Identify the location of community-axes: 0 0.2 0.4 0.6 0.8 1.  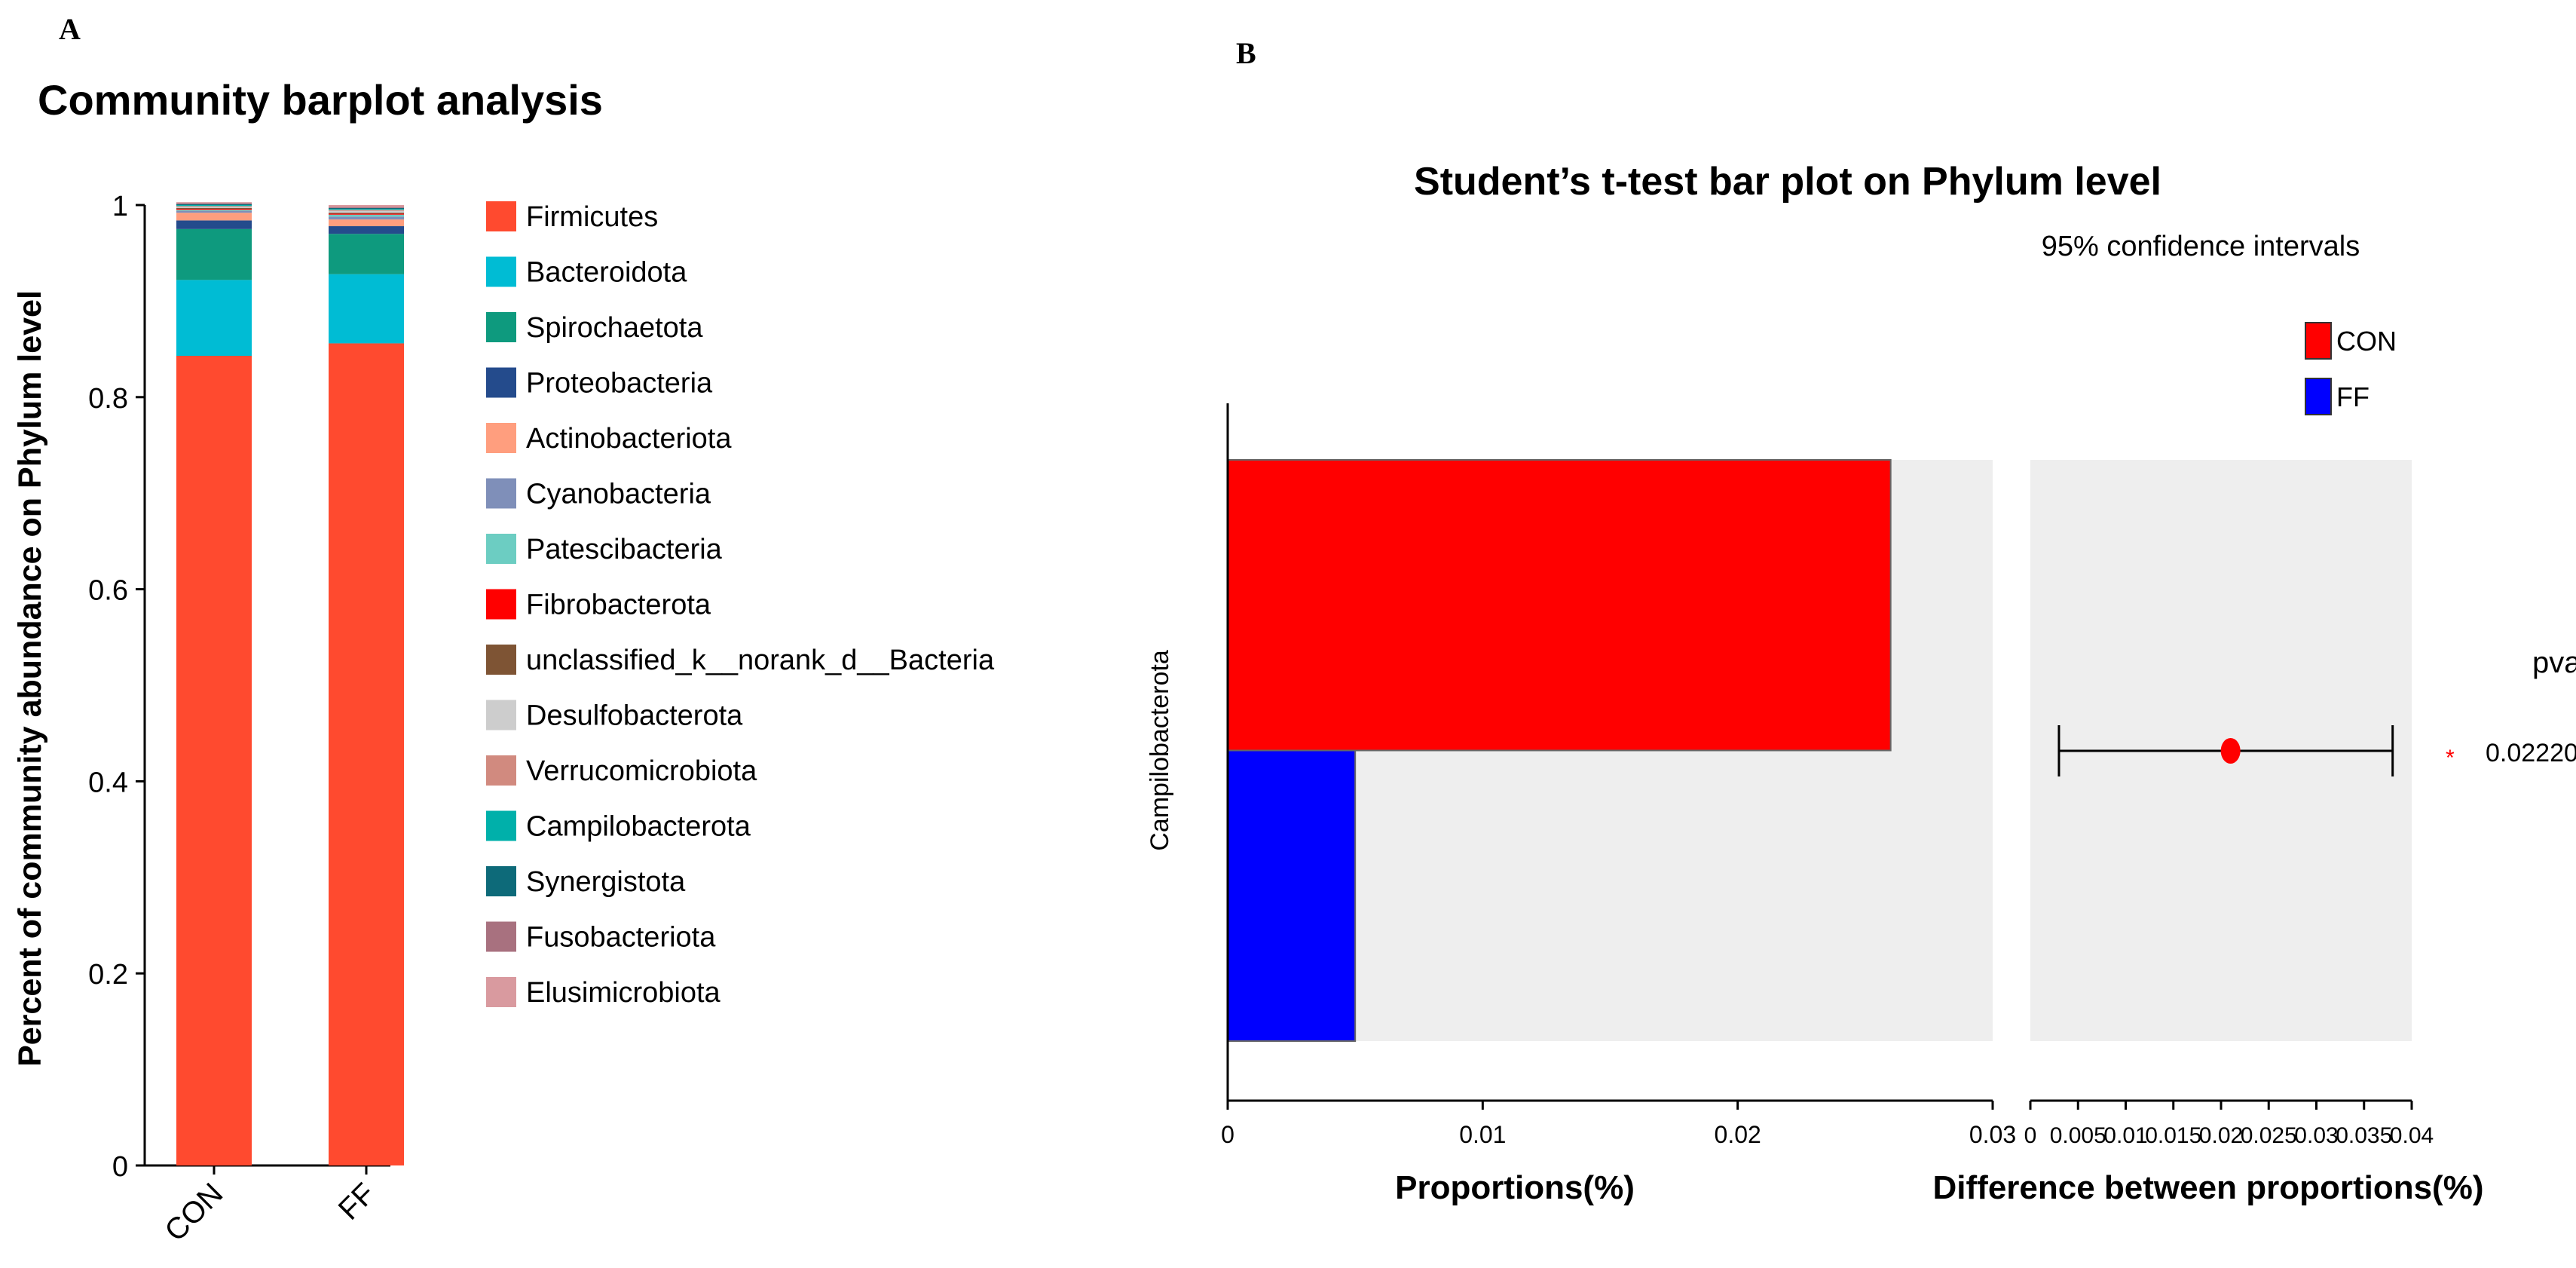
(239, 687).